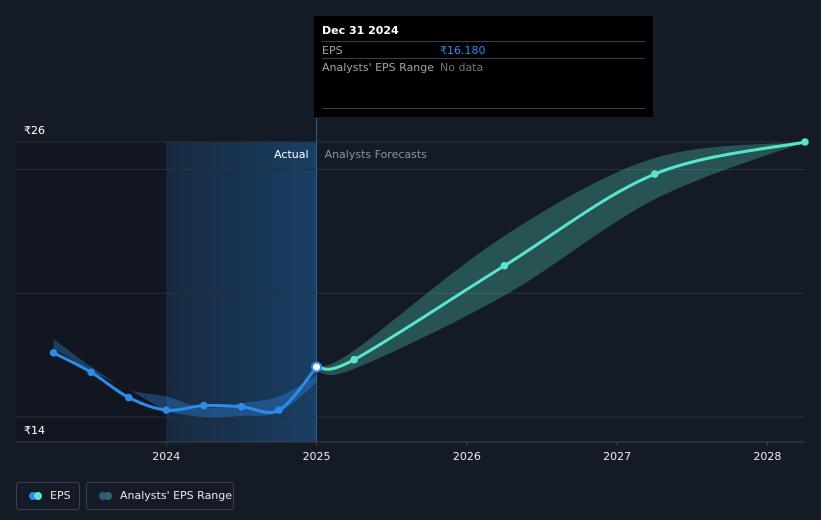 This screenshot has height=520, width=821. What do you see at coordinates (463, 50) in the screenshot?
I see `tooltip-eps-value: ₹16.180` at bounding box center [463, 50].